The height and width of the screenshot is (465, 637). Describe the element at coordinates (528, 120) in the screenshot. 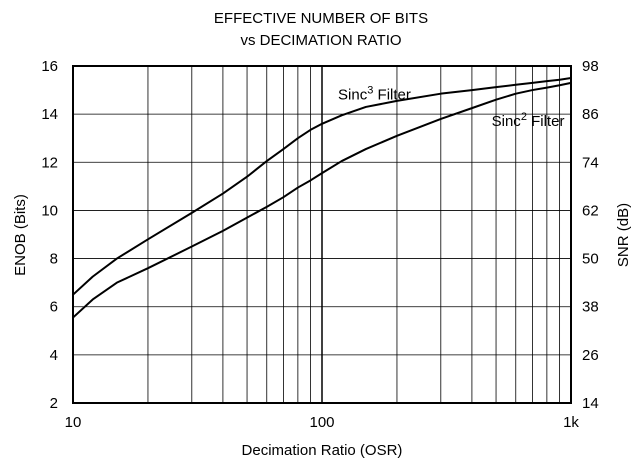

I see `series-label-sinc2: Sinc2 Filter` at that location.